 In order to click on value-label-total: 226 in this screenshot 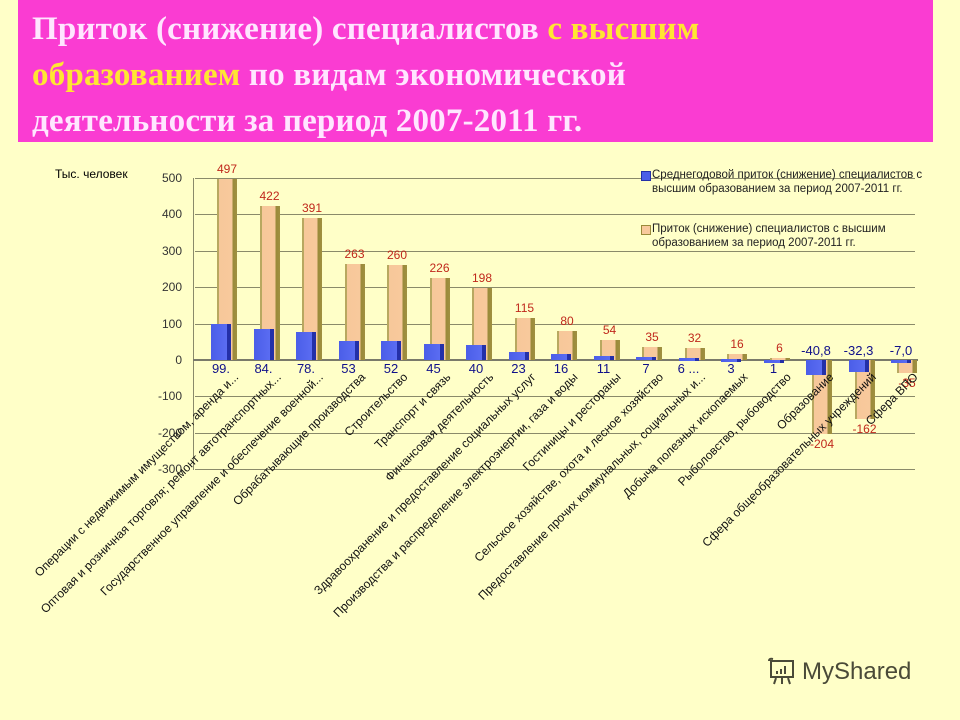, I will do `click(439, 267)`.